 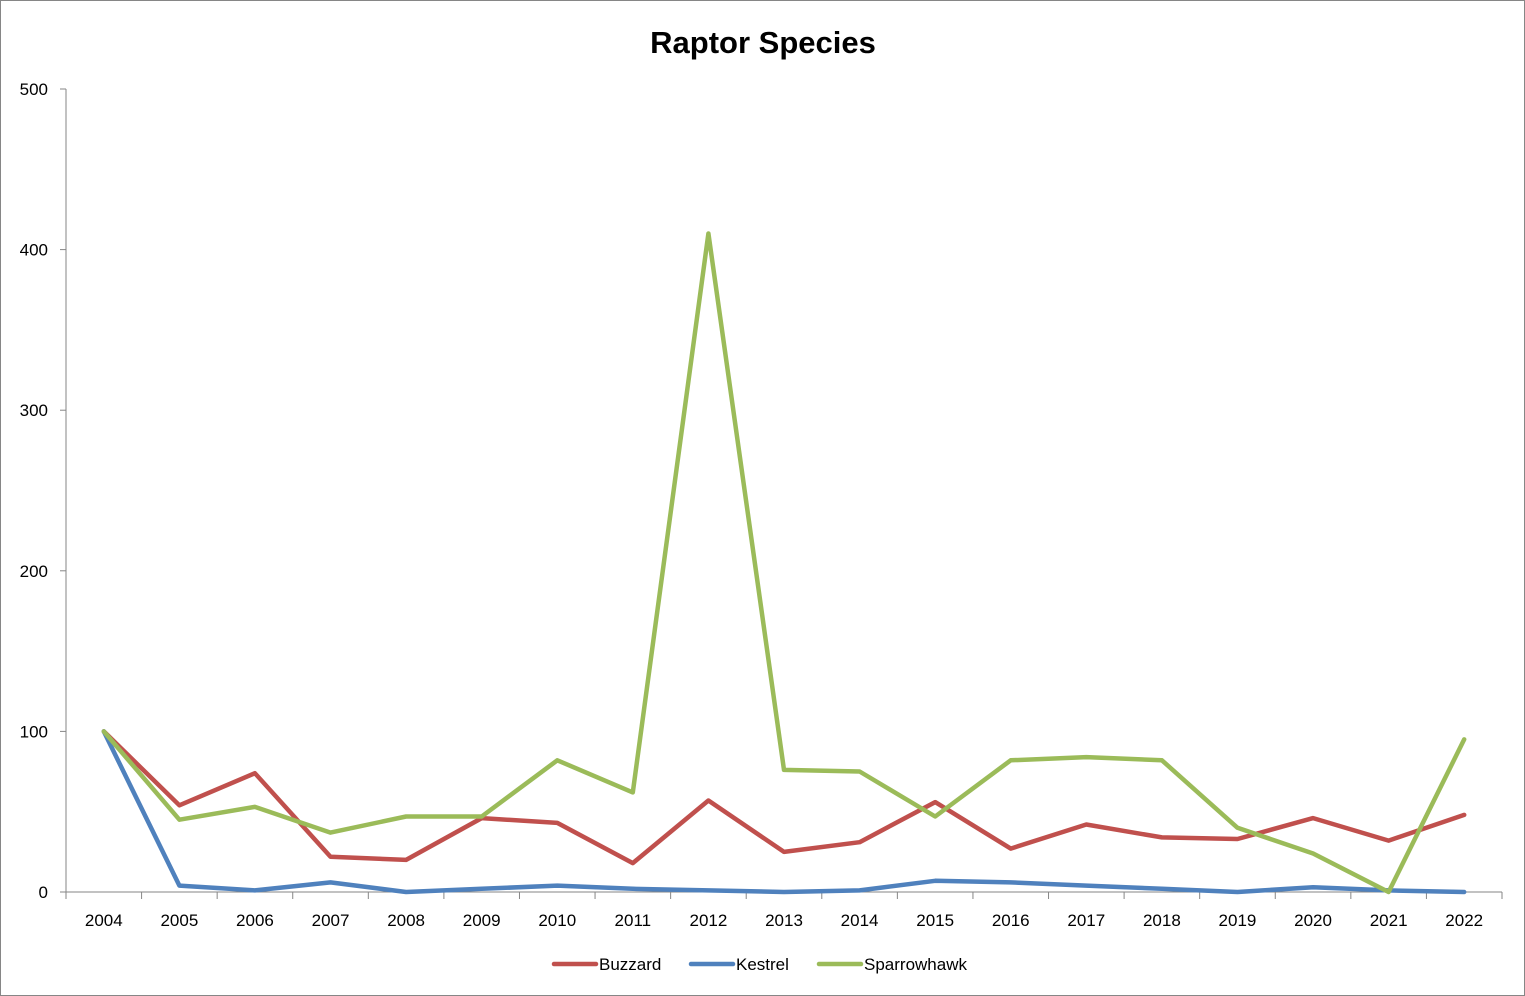 What do you see at coordinates (784, 920) in the screenshot?
I see `x-tick-label: 2013` at bounding box center [784, 920].